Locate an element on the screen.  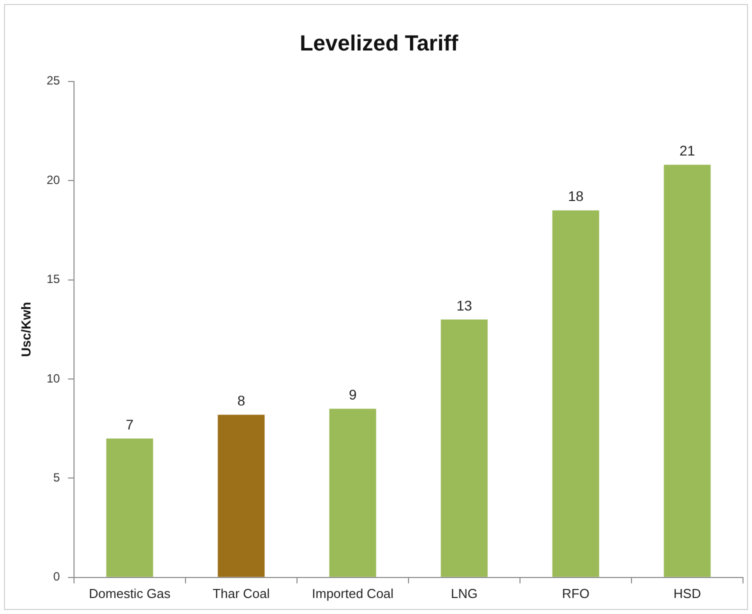
x-tick-label: Domestic Gas is located at coordinates (130, 593).